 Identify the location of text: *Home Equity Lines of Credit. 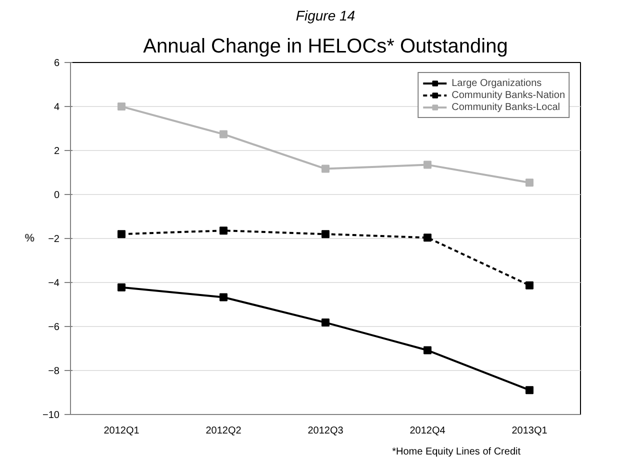
(456, 452).